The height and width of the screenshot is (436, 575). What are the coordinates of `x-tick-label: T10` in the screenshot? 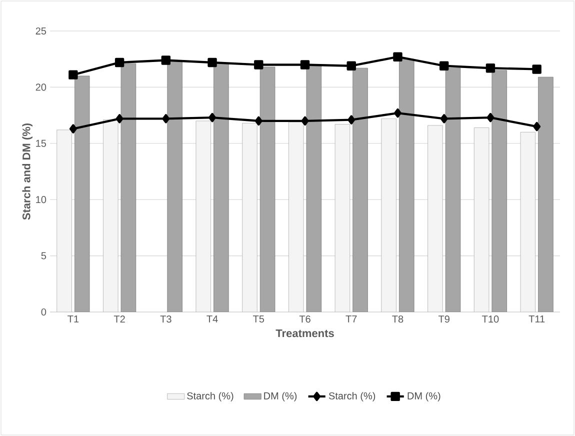 It's located at (490, 319).